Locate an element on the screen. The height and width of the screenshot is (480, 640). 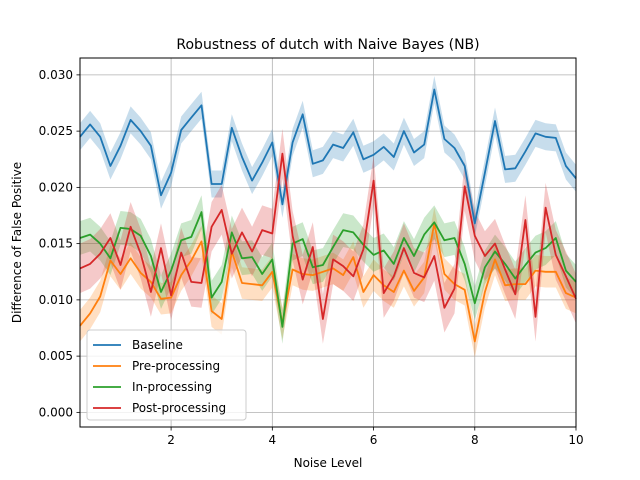
y-tick-label: 0.005 is located at coordinates (56, 356).